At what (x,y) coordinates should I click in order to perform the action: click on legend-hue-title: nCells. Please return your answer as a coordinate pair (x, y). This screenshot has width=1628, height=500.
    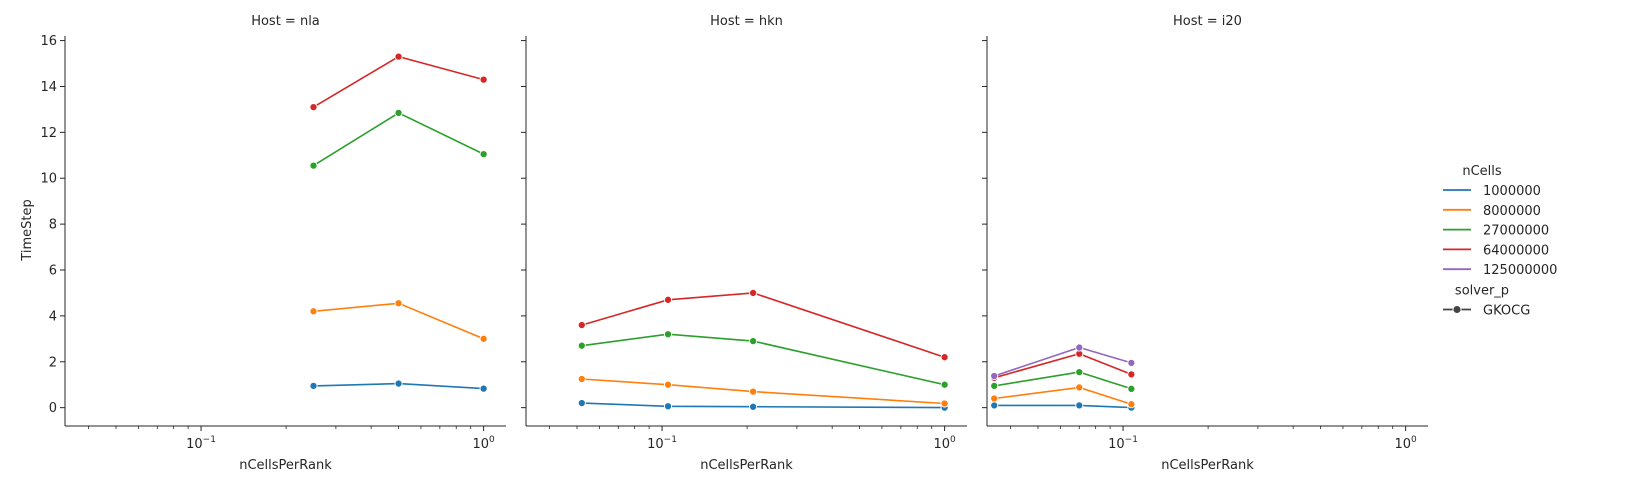
    Looking at the image, I should click on (1482, 171).